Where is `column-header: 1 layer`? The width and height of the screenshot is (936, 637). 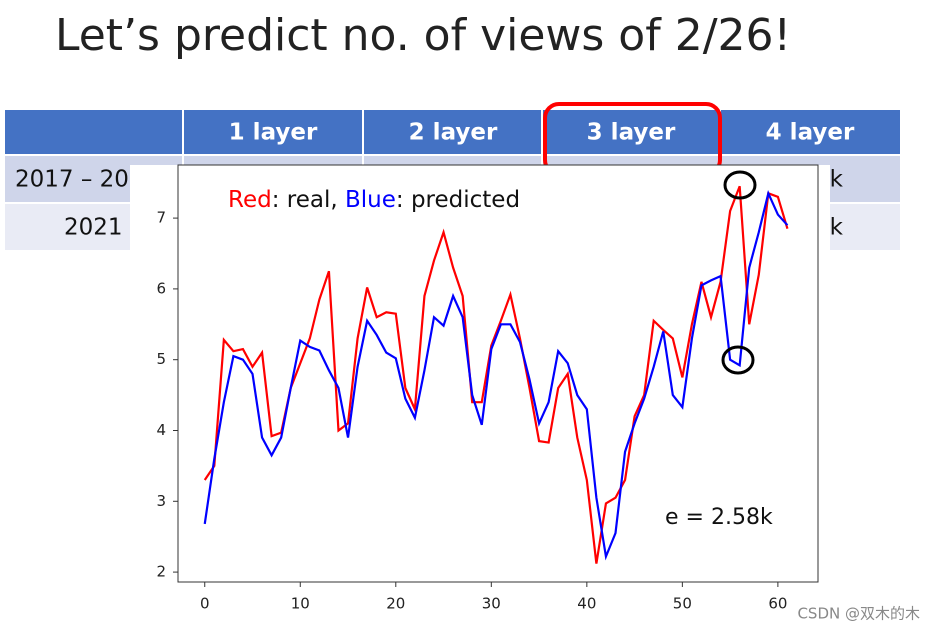
column-header: 1 layer is located at coordinates (273, 133).